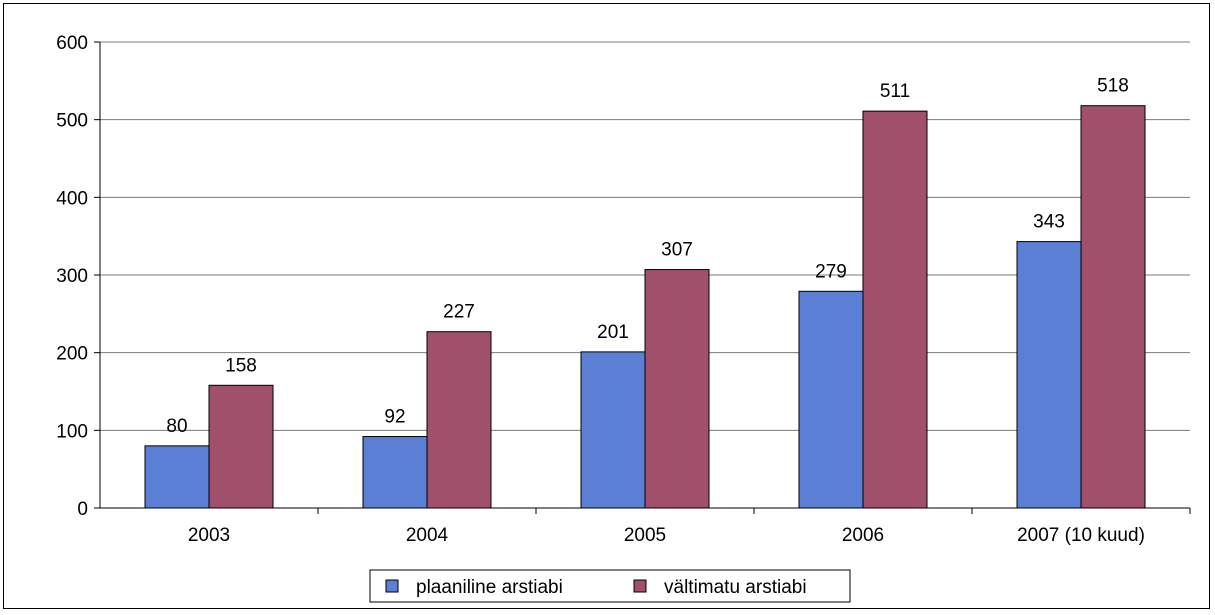  I want to click on data-label: 80, so click(176, 426).